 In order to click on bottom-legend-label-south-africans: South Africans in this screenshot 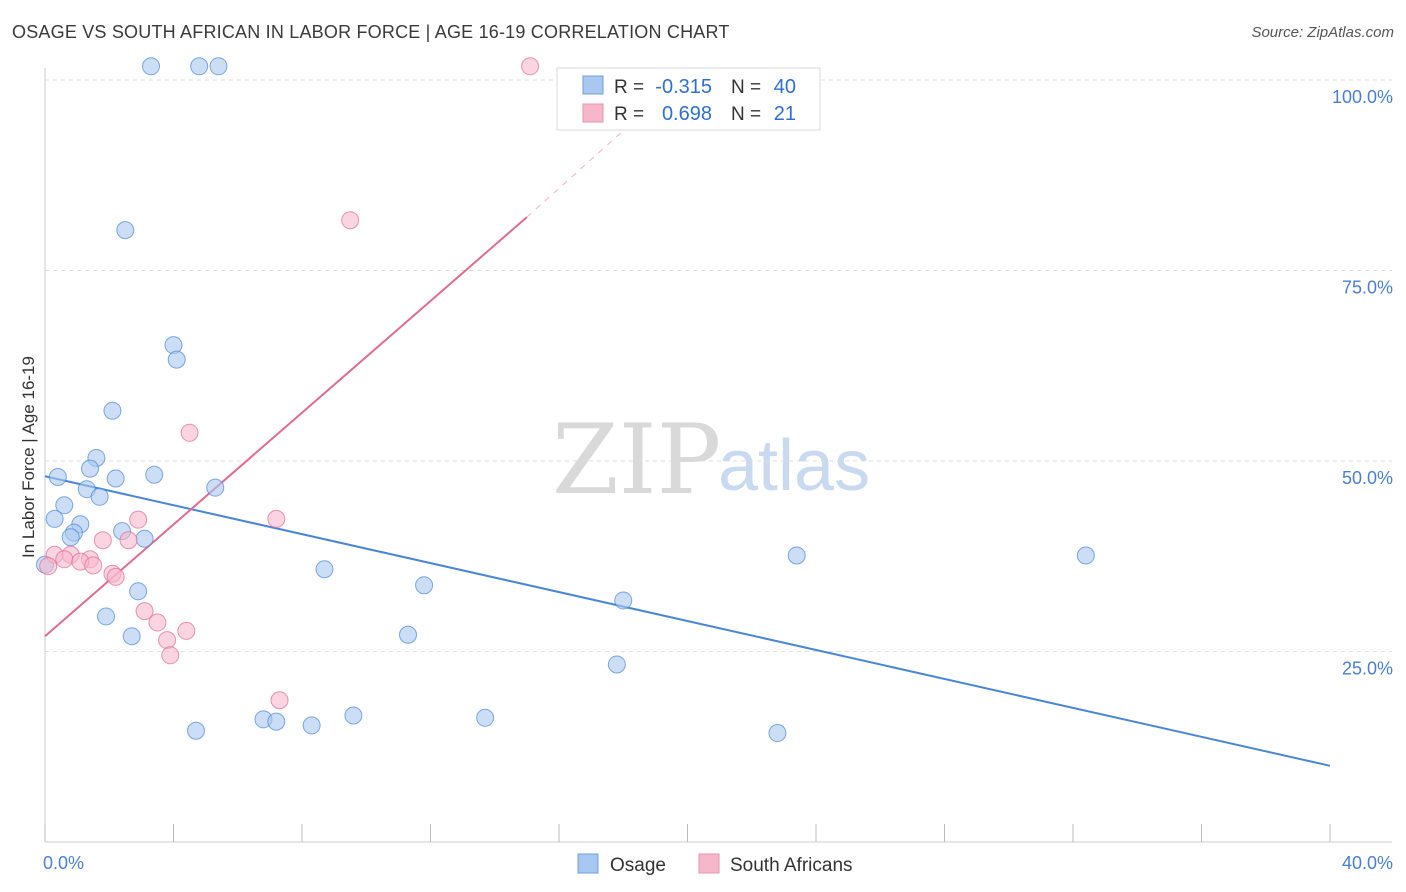, I will do `click(791, 865)`.